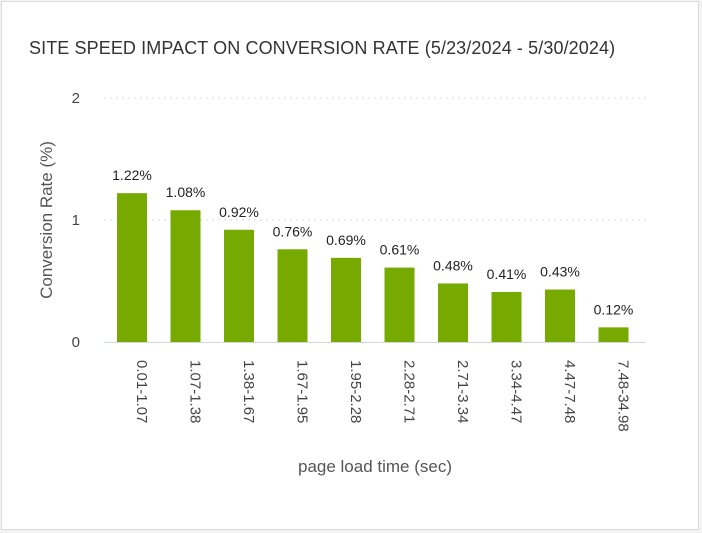 Image resolution: width=702 pixels, height=533 pixels. I want to click on x-tick-label: 2.28-2.71, so click(409, 391).